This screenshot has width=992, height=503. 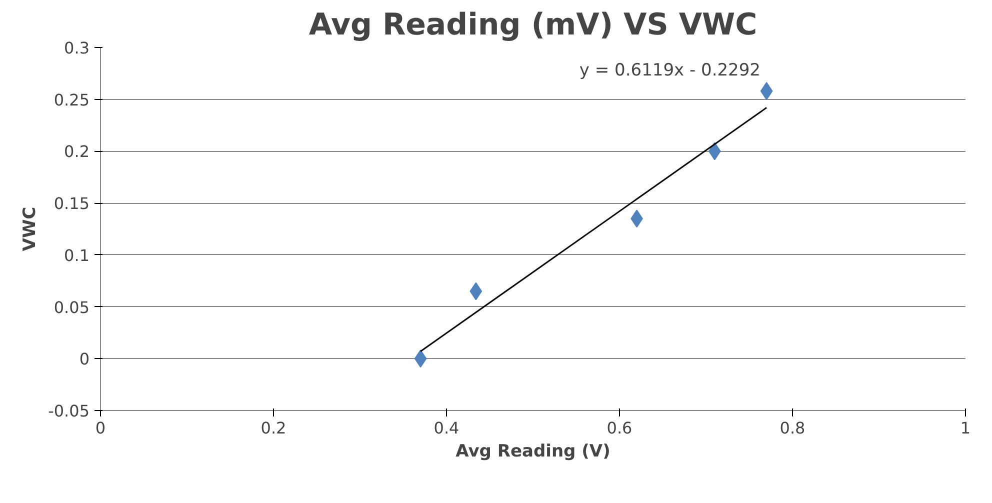 What do you see at coordinates (77, 255) in the screenshot?
I see `y-tick-label: 0.1` at bounding box center [77, 255].